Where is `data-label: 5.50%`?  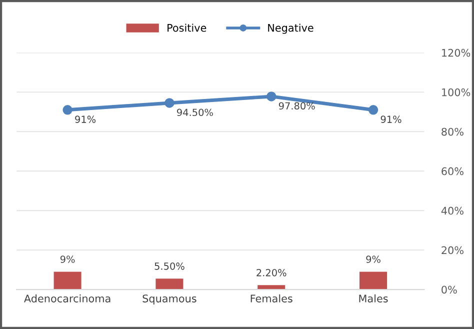
data-label: 5.50% is located at coordinates (169, 266).